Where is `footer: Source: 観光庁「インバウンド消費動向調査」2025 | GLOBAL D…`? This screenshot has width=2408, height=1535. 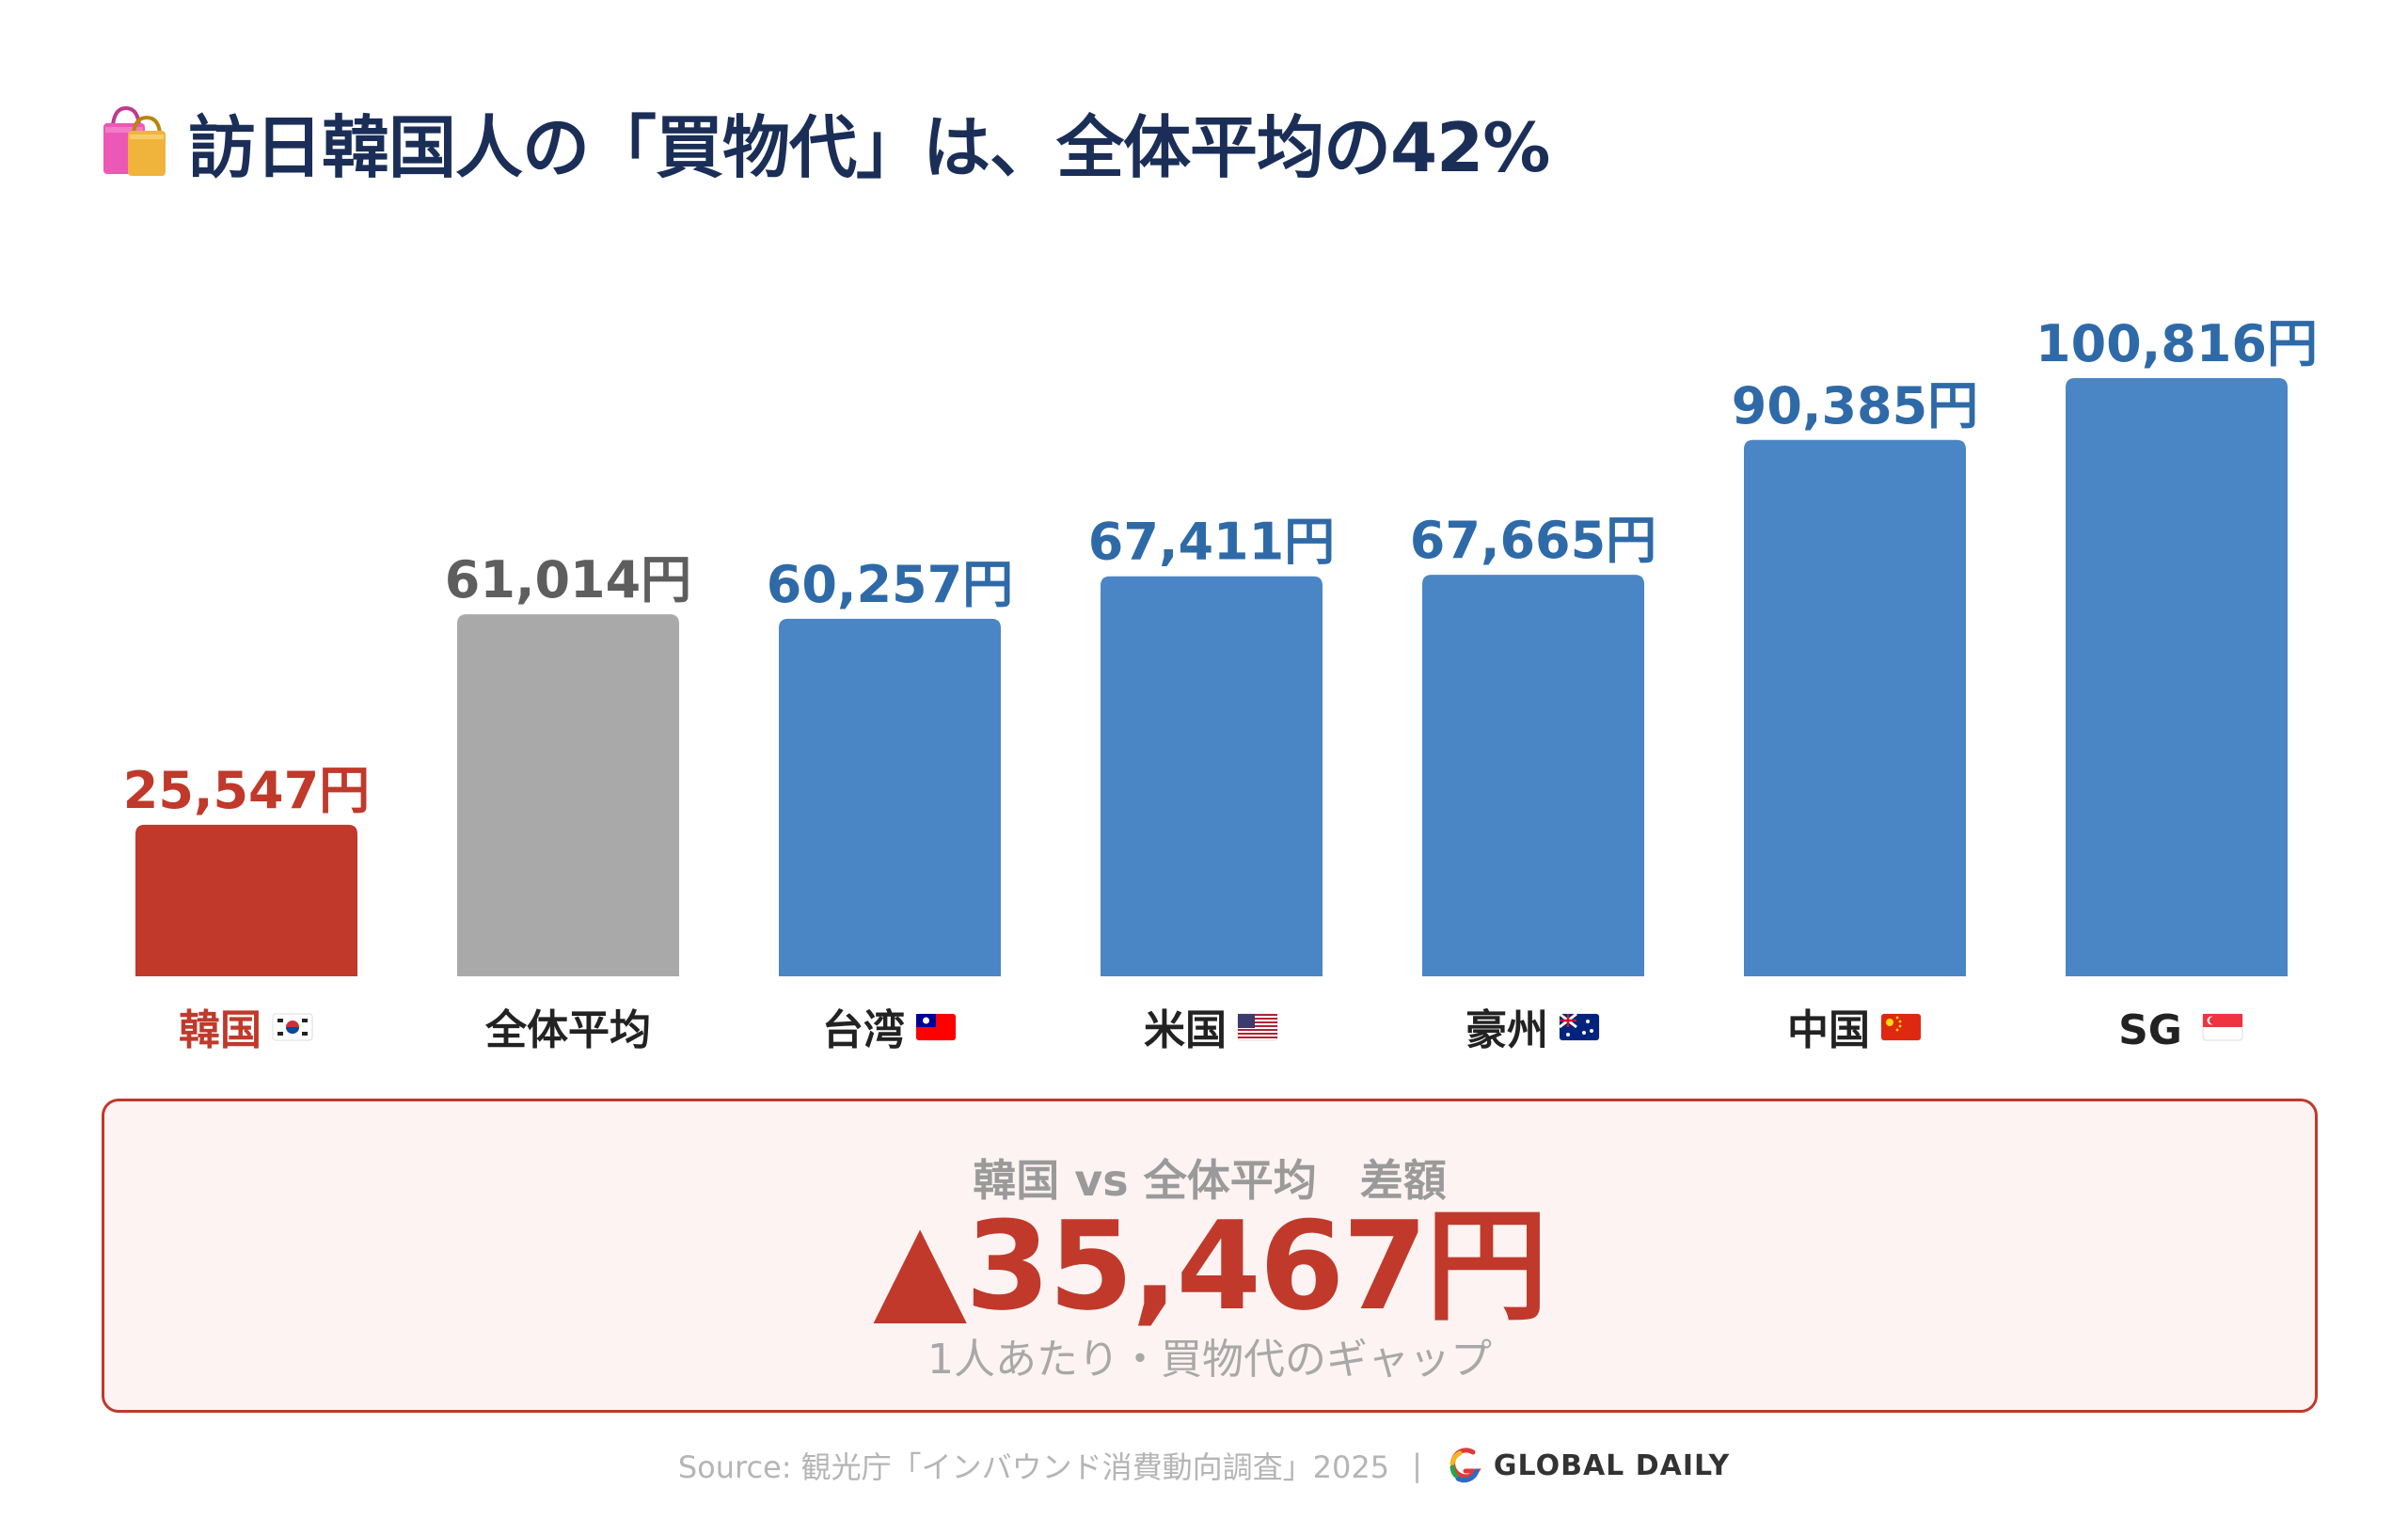 footer: Source: 観光庁「インバウンド消費動向調査」2025 | GLOBAL D… is located at coordinates (1204, 1465).